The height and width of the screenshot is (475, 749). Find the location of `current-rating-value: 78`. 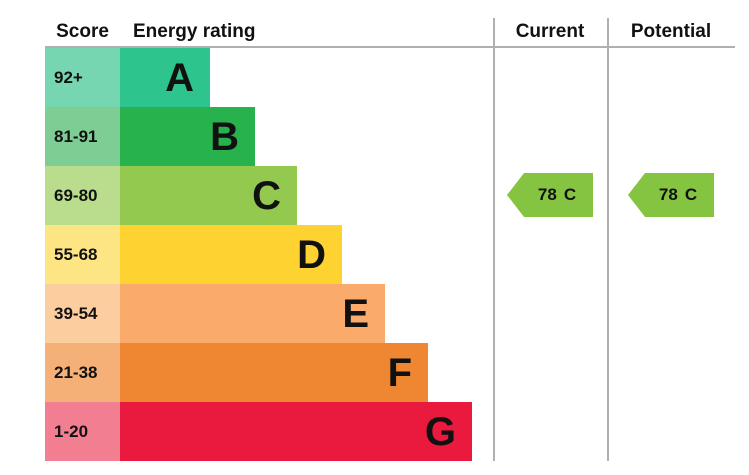

current-rating-value: 78 is located at coordinates (547, 194).